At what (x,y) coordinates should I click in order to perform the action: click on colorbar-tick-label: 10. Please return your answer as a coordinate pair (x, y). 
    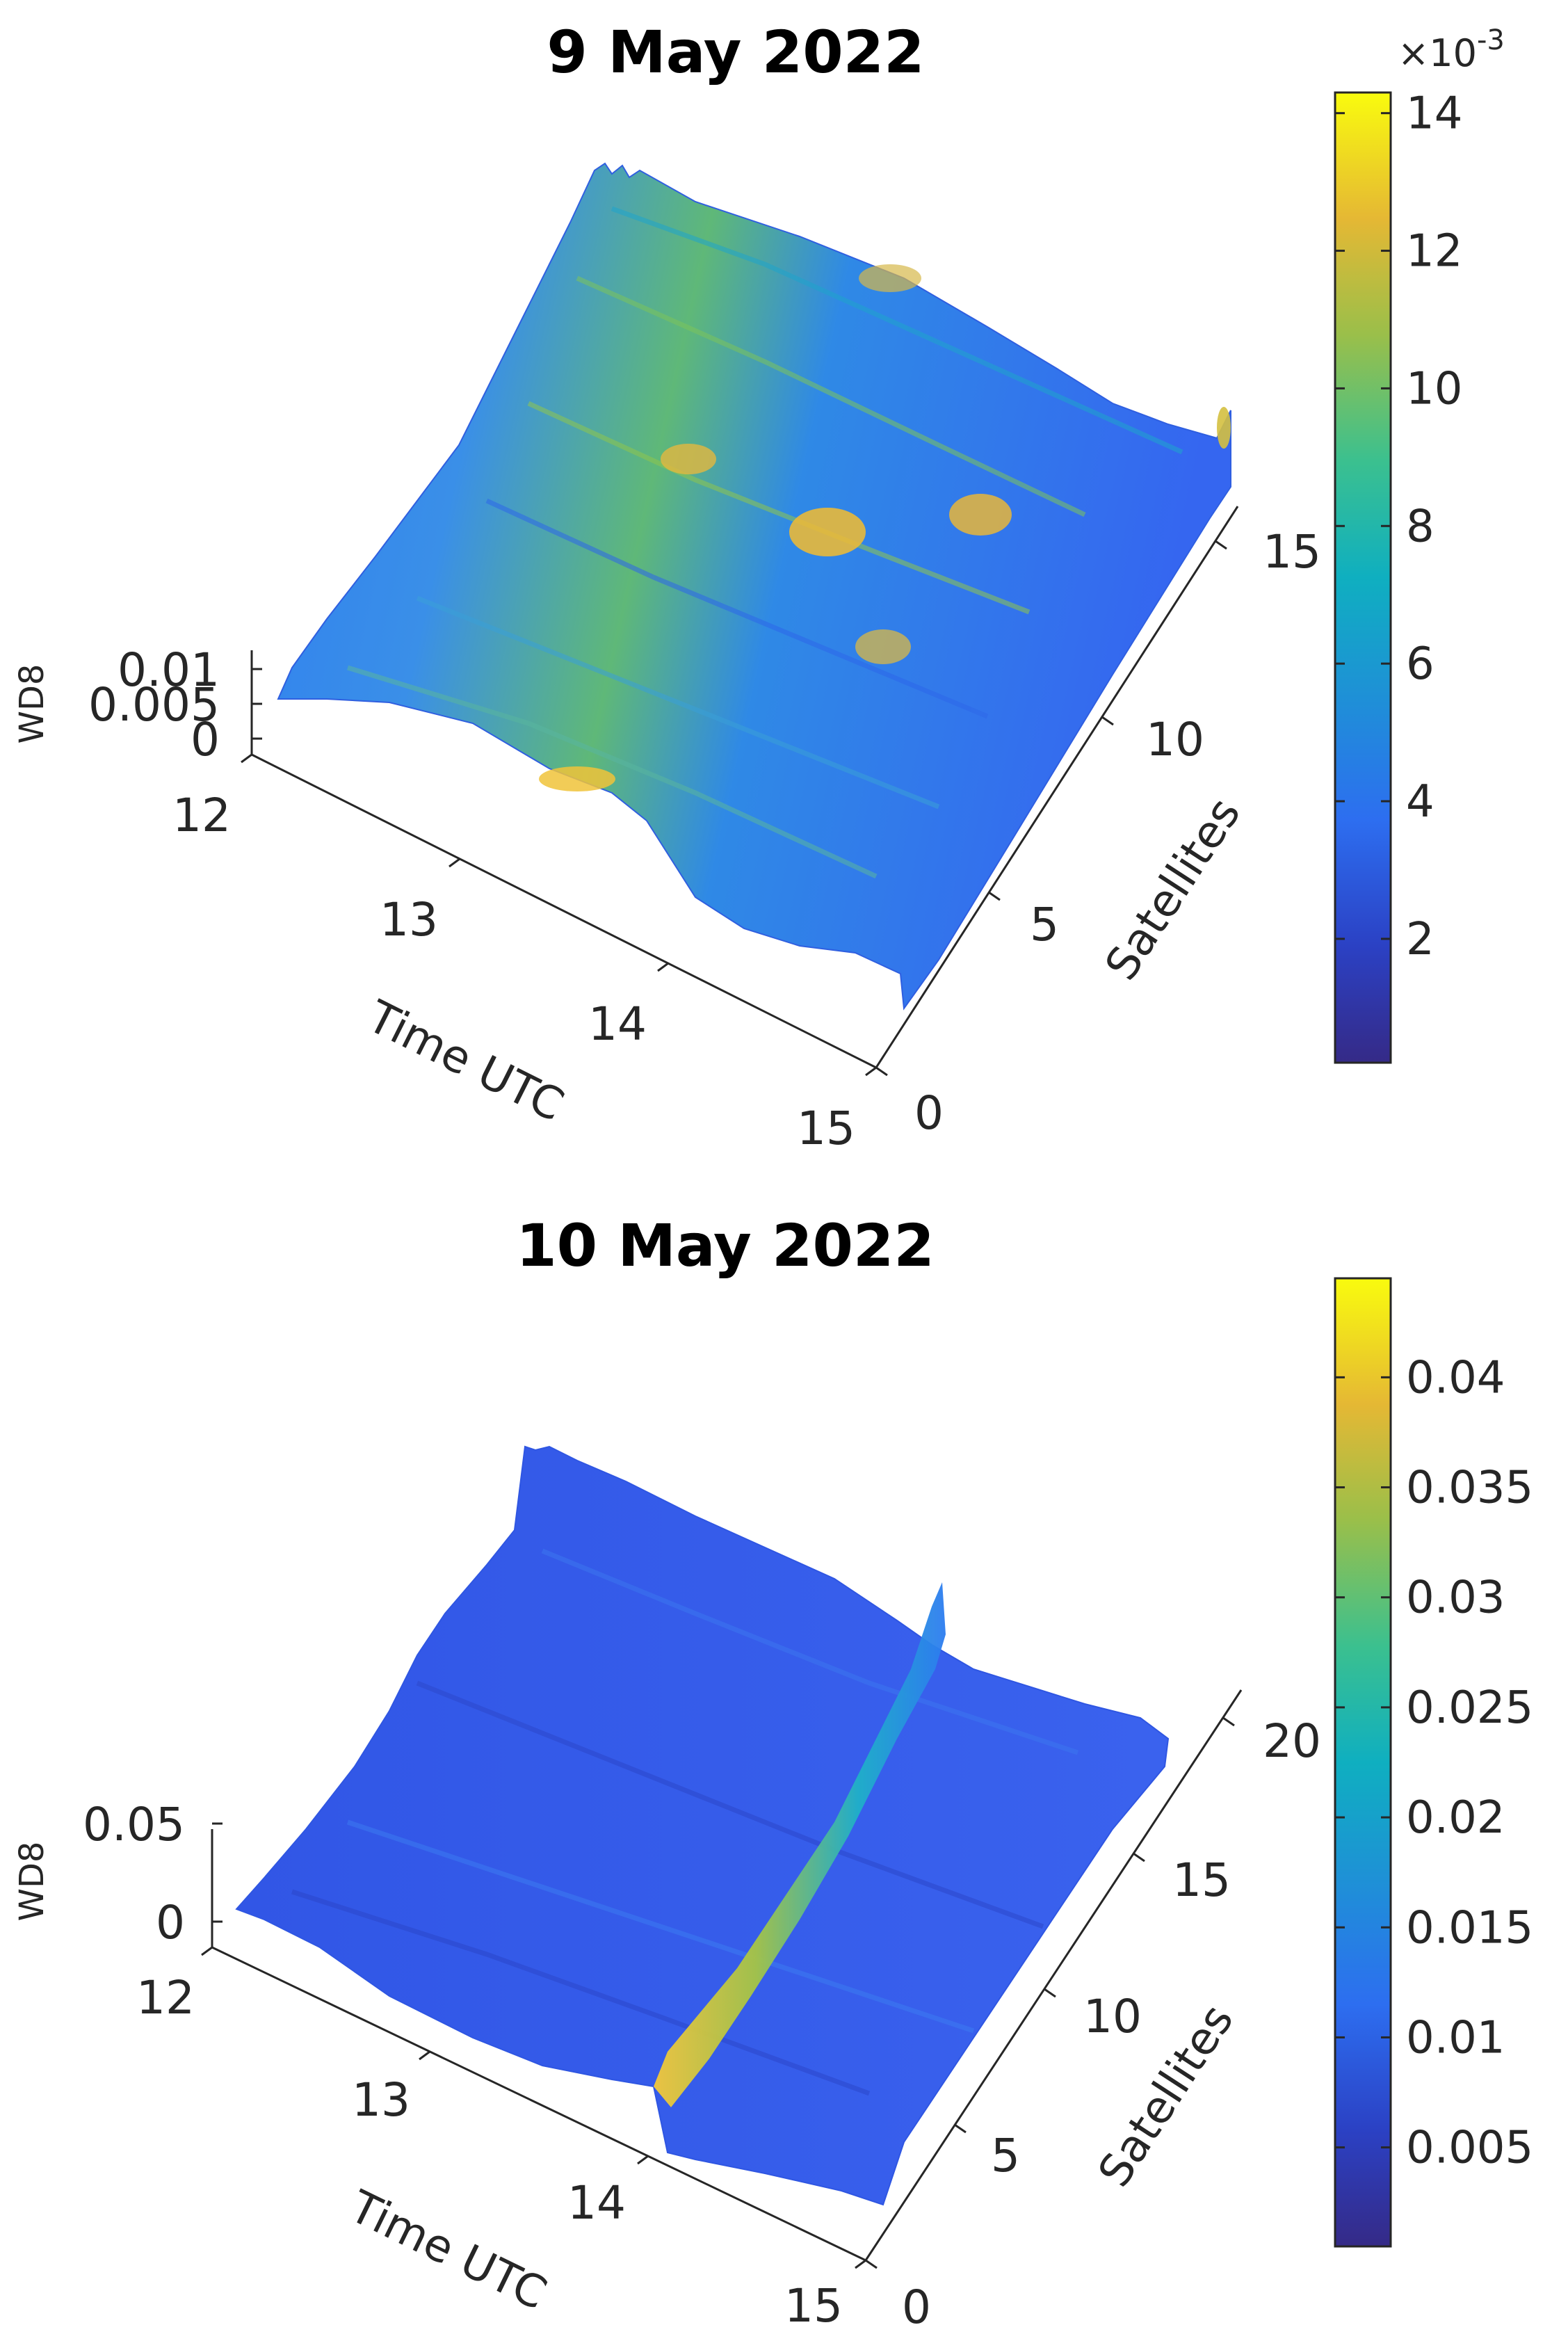
    Looking at the image, I should click on (1434, 389).